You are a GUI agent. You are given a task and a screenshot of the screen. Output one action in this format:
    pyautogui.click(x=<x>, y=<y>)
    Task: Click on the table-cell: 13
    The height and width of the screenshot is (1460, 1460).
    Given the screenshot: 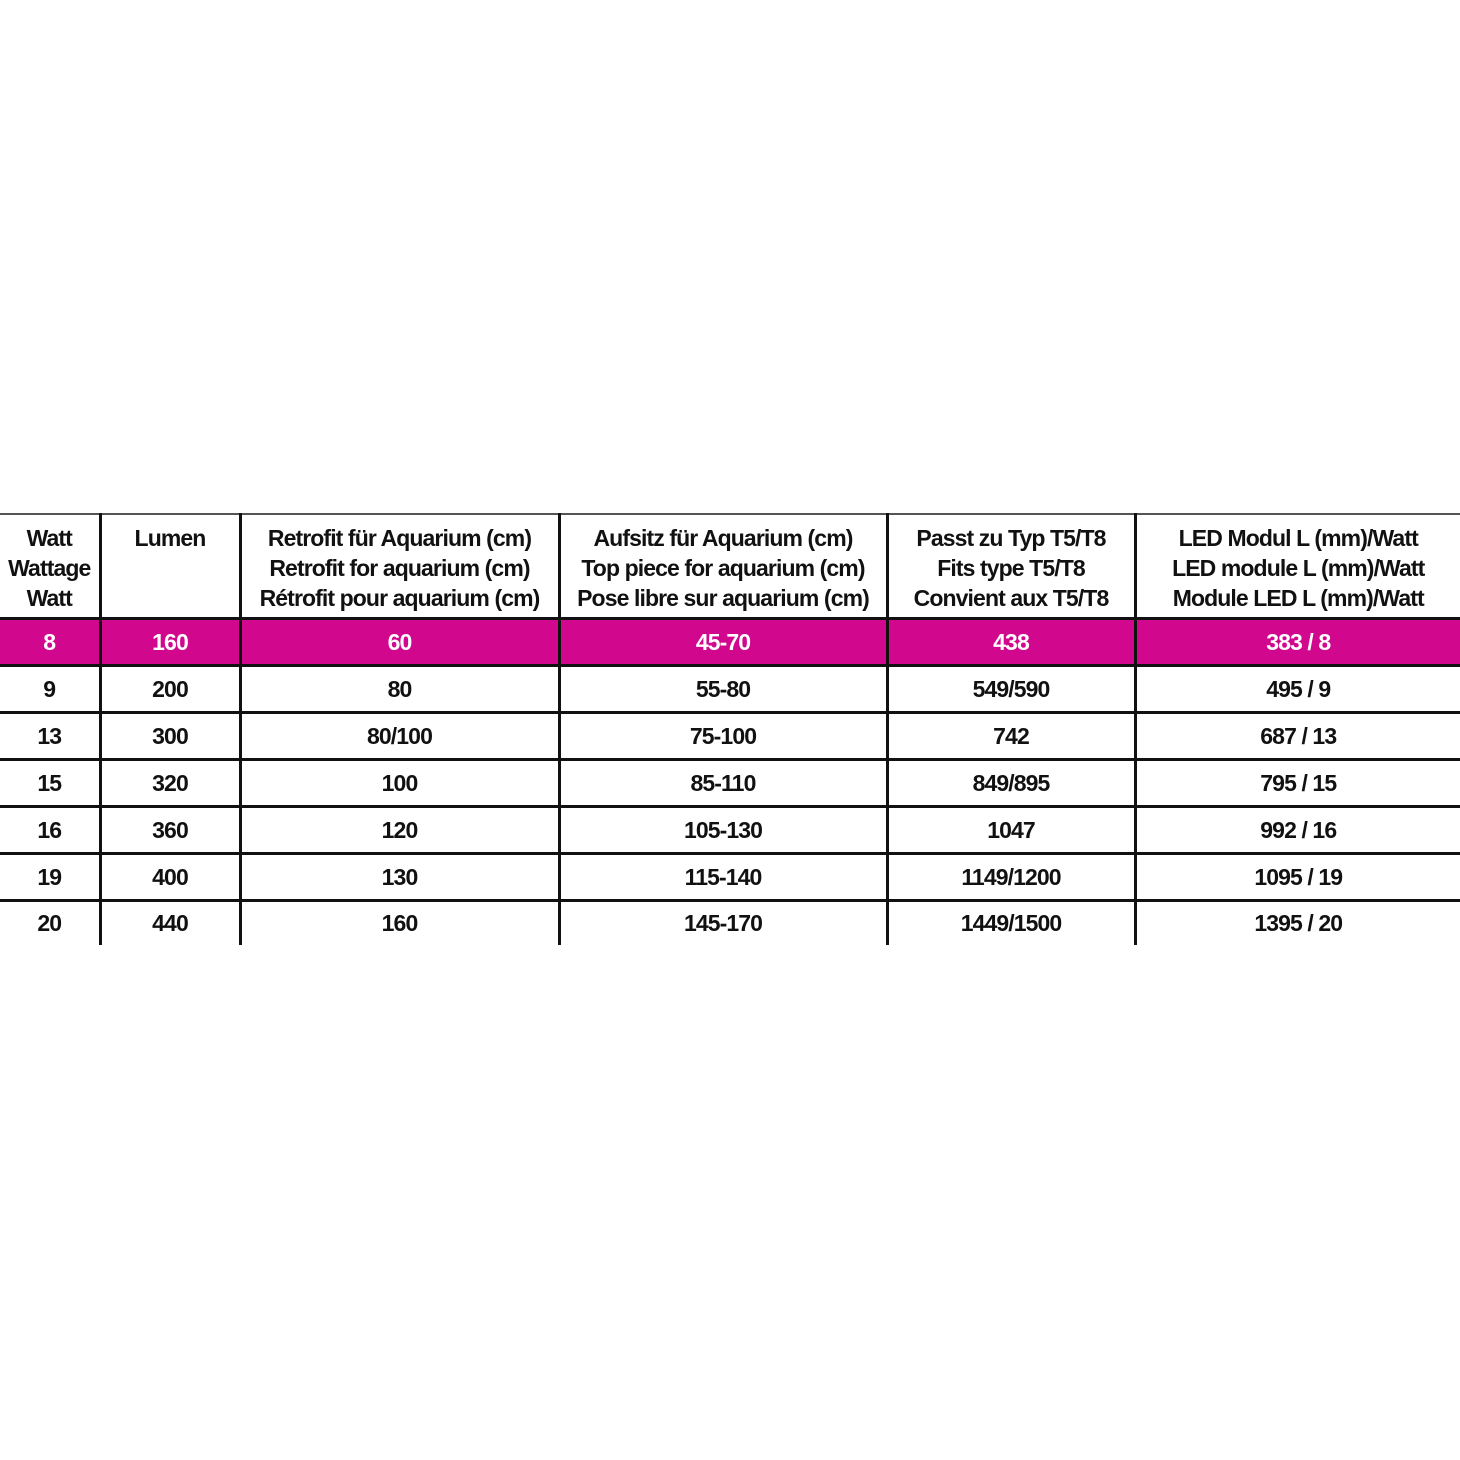 What is the action you would take?
    pyautogui.click(x=50, y=736)
    